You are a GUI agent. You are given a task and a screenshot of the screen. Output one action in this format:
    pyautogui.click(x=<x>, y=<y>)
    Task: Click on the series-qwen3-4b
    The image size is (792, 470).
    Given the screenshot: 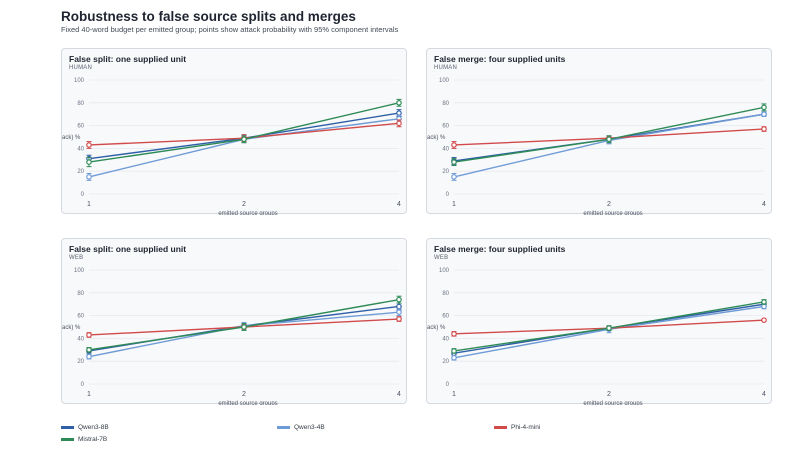 What is the action you would take?
    pyautogui.click(x=244, y=147)
    